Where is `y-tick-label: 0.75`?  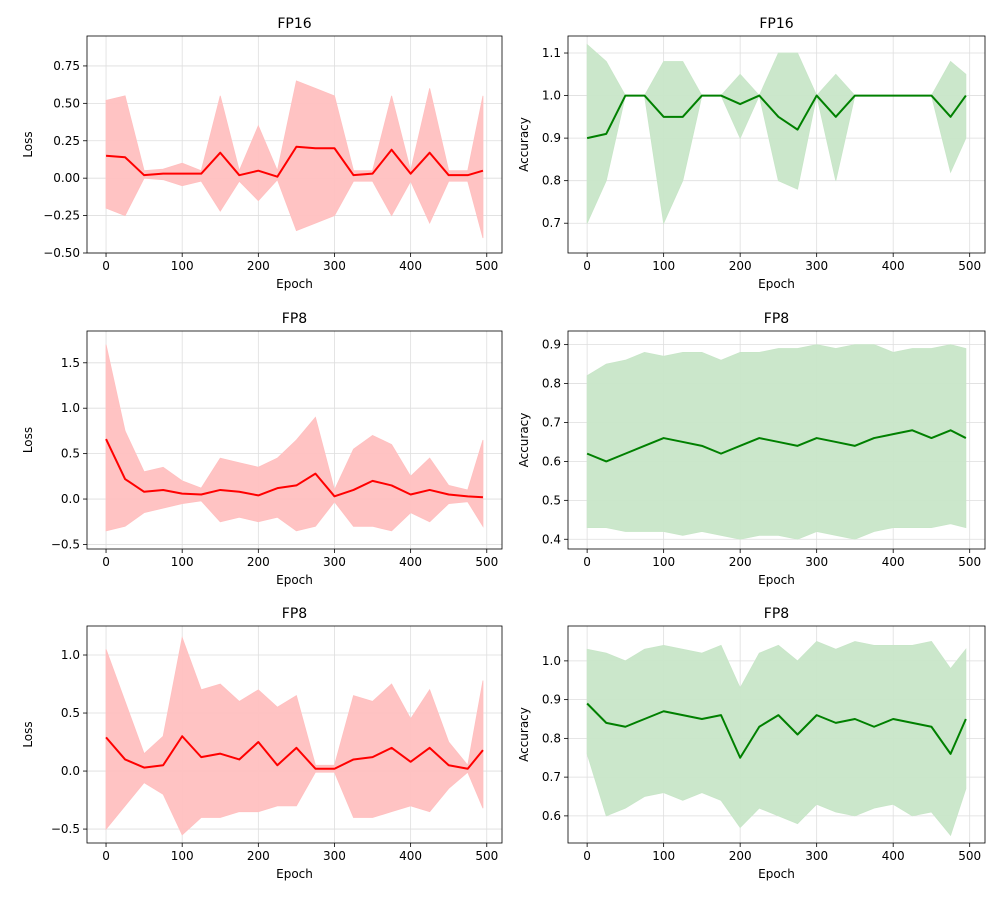
y-tick-label: 0.75 is located at coordinates (66, 66).